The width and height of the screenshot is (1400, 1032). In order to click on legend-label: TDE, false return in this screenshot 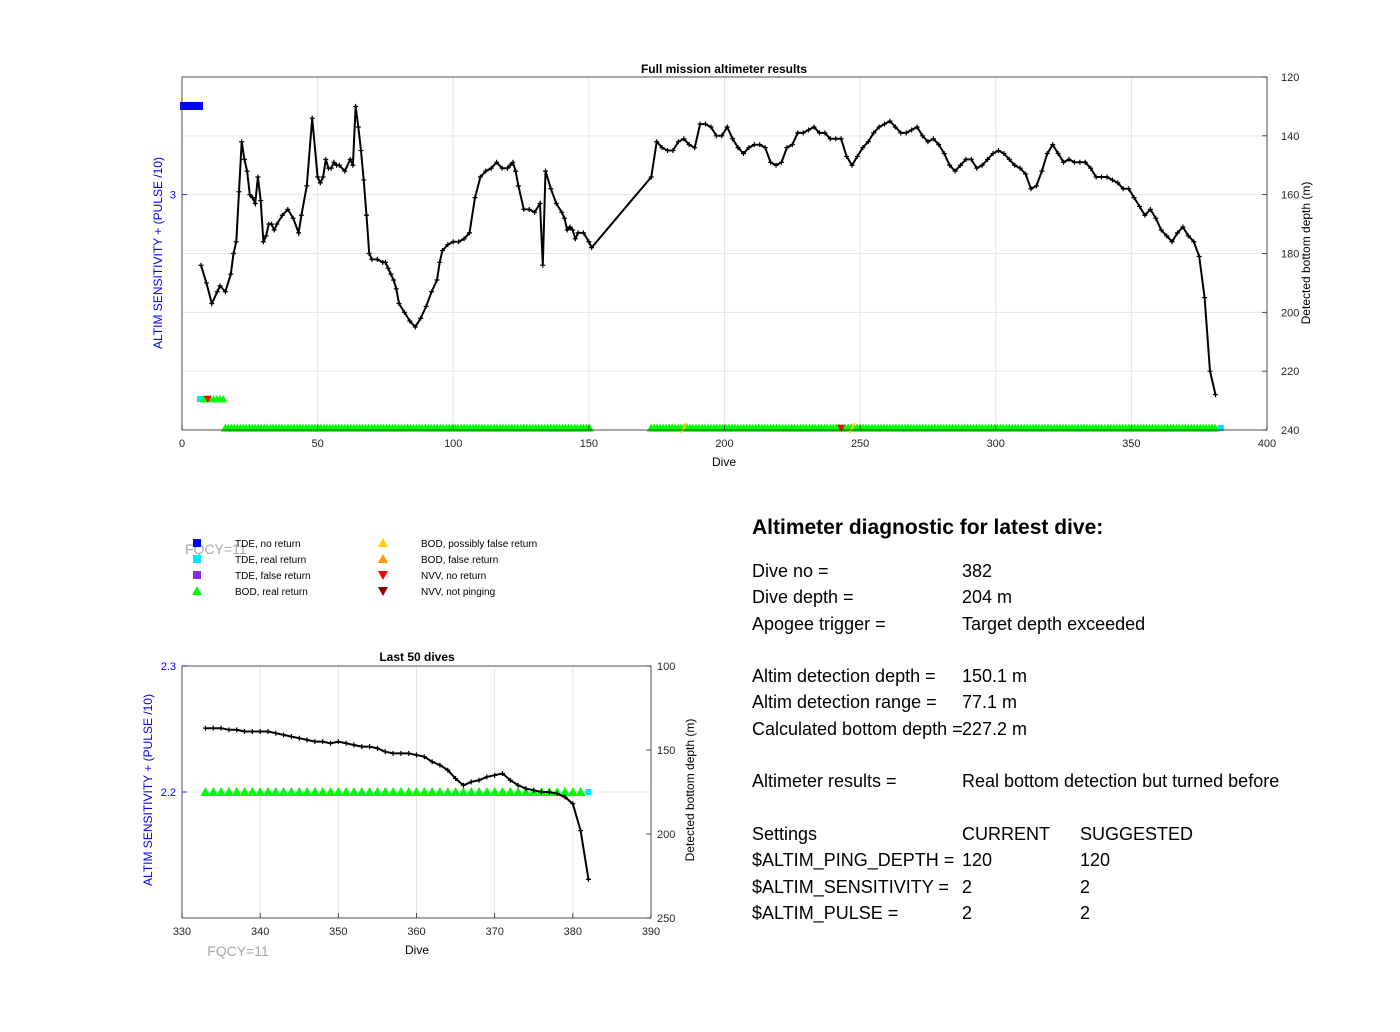, I will do `click(273, 576)`.